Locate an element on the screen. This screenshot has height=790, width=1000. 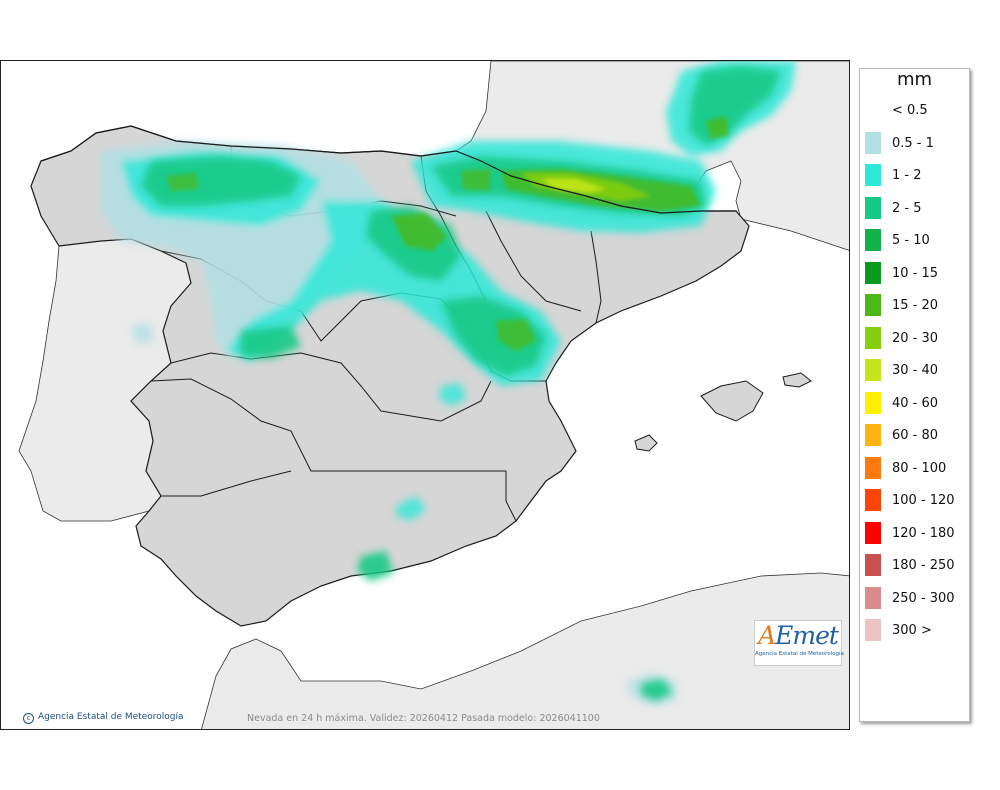
legend-row: 30 - 40 is located at coordinates (915, 370).